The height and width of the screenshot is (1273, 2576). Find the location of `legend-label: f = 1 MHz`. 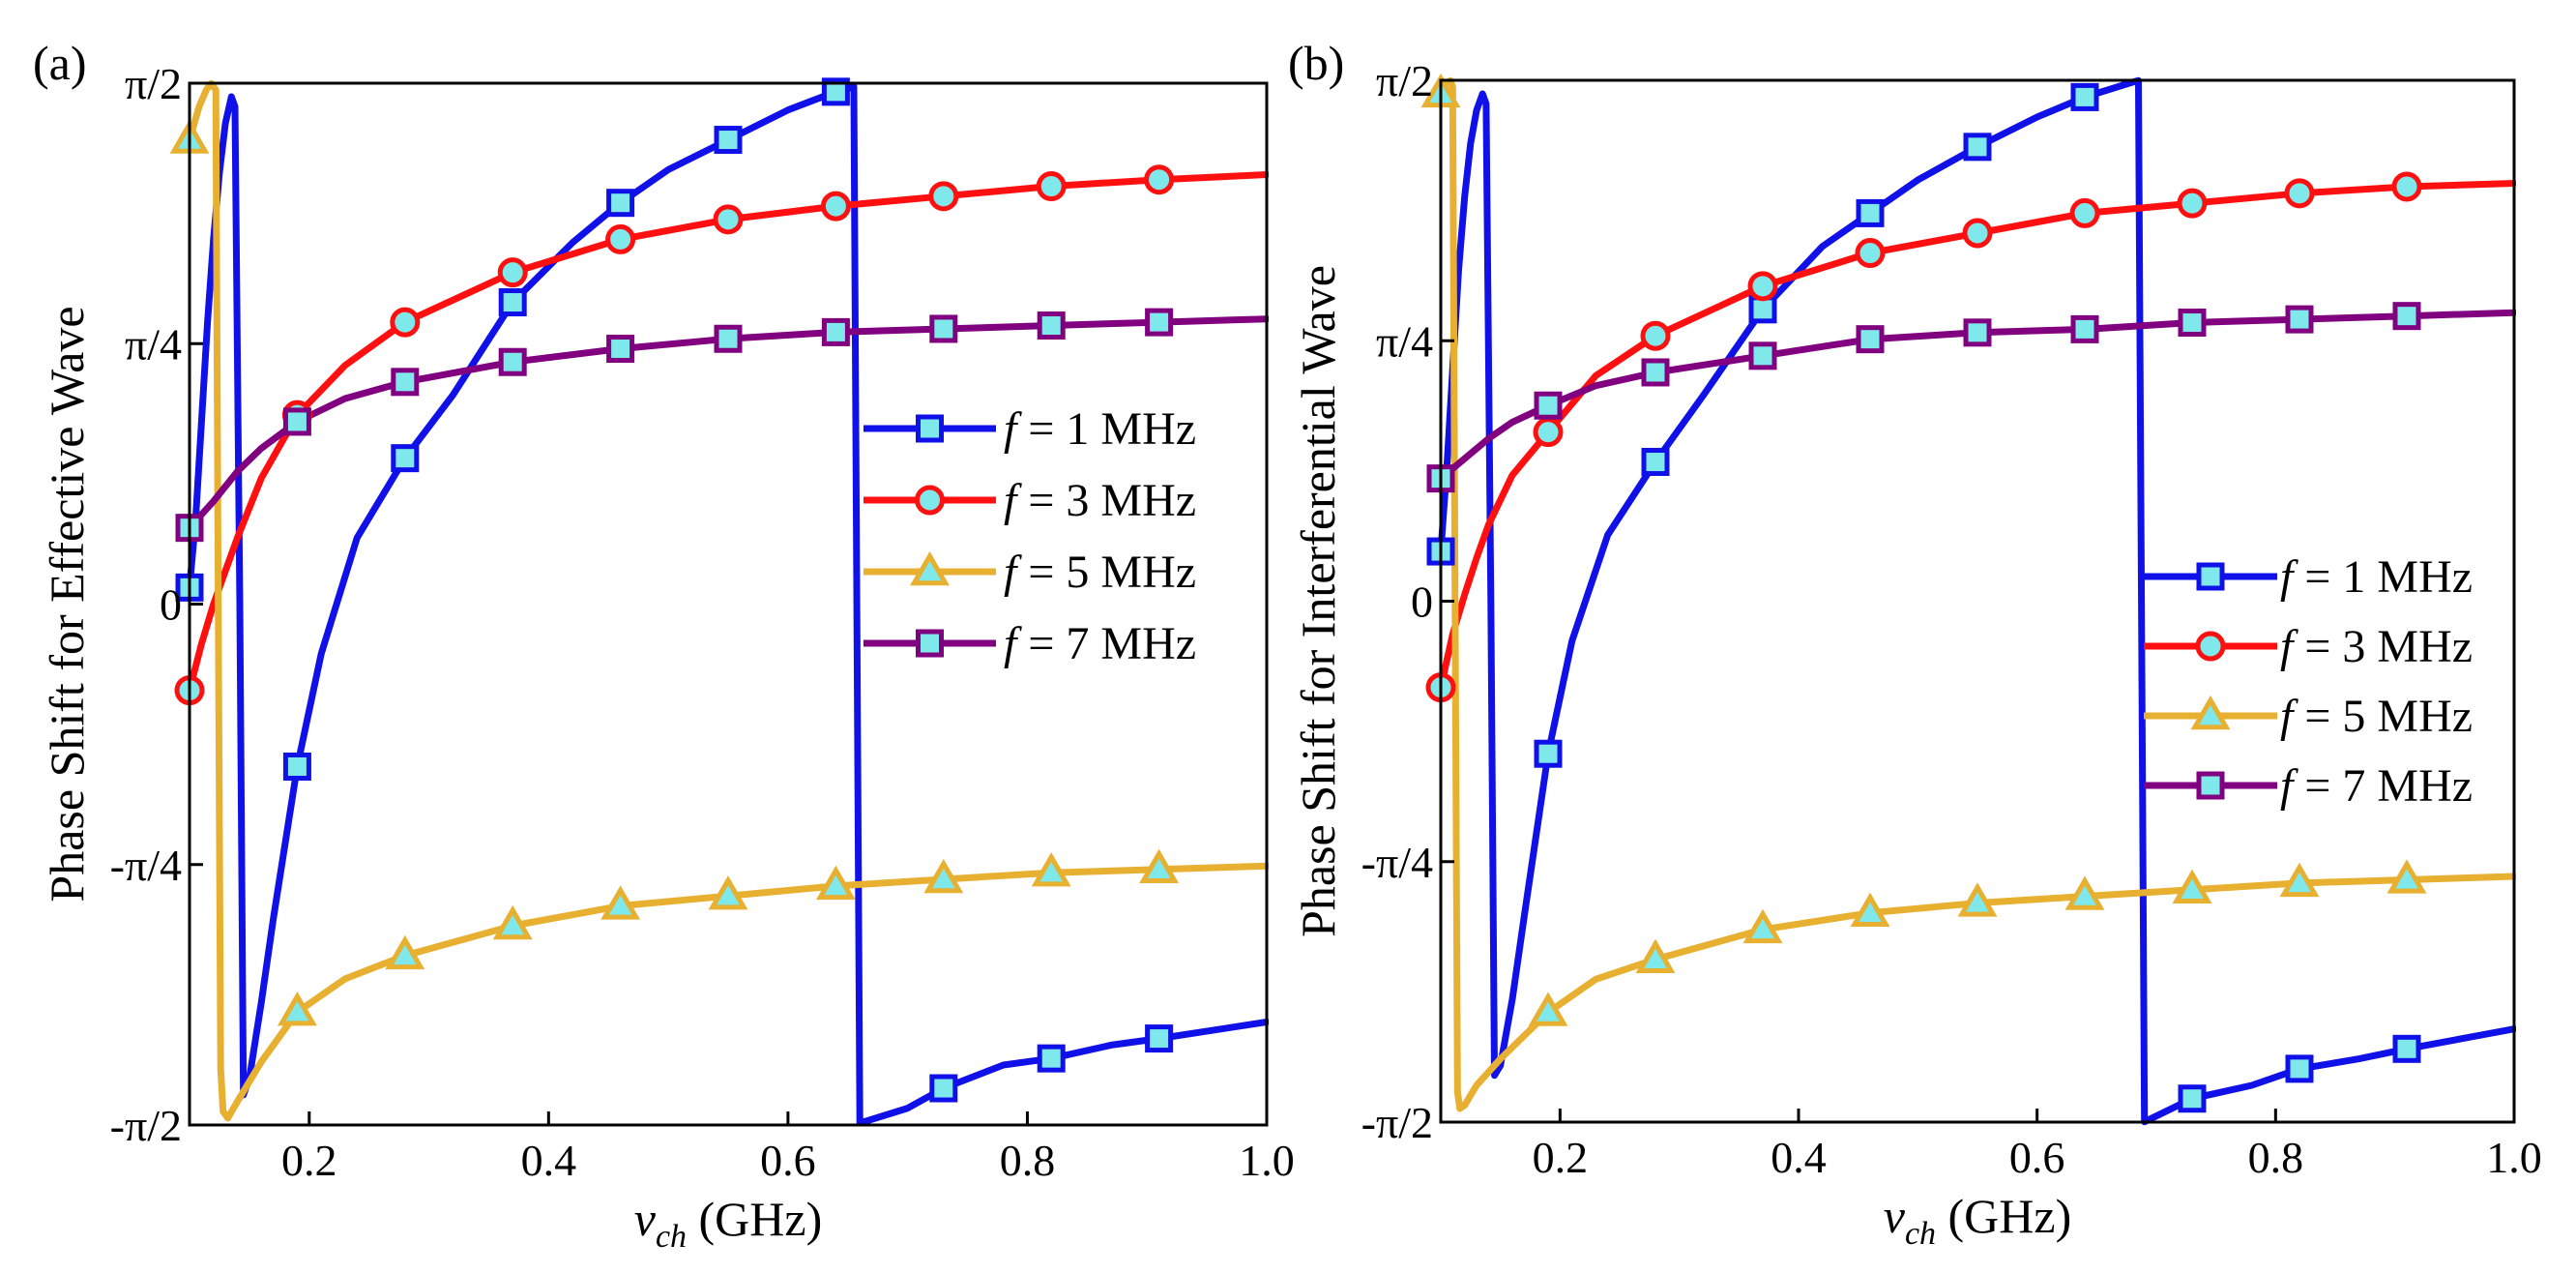

legend-label: f = 1 MHz is located at coordinates (1100, 429).